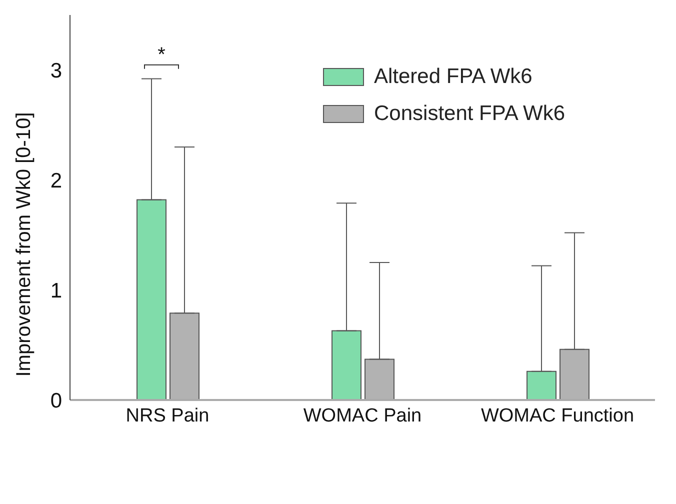 The image size is (676, 504). Describe the element at coordinates (362, 415) in the screenshot. I see `x-tick-label: WOMAC Pain` at that location.